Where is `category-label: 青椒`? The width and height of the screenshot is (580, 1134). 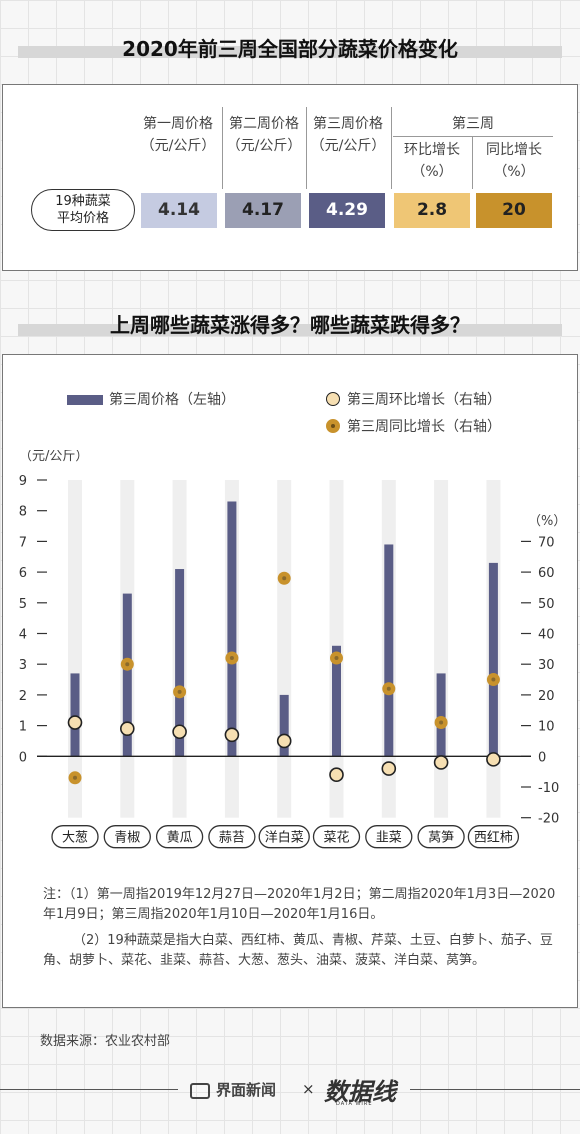 category-label: 青椒 is located at coordinates (127, 838).